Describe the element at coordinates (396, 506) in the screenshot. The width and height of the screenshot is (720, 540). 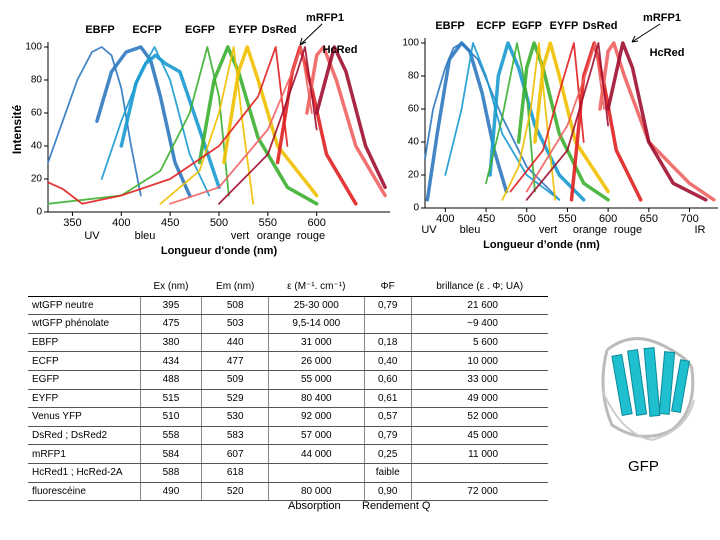
I see `footer-label: Rendement Q` at that location.